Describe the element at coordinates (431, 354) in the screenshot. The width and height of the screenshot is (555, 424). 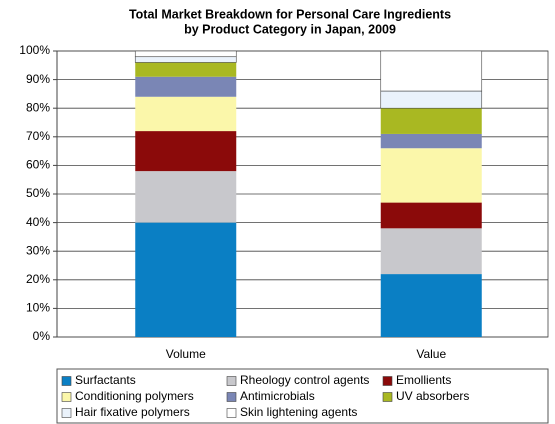
I see `x-tick-label: Value` at that location.